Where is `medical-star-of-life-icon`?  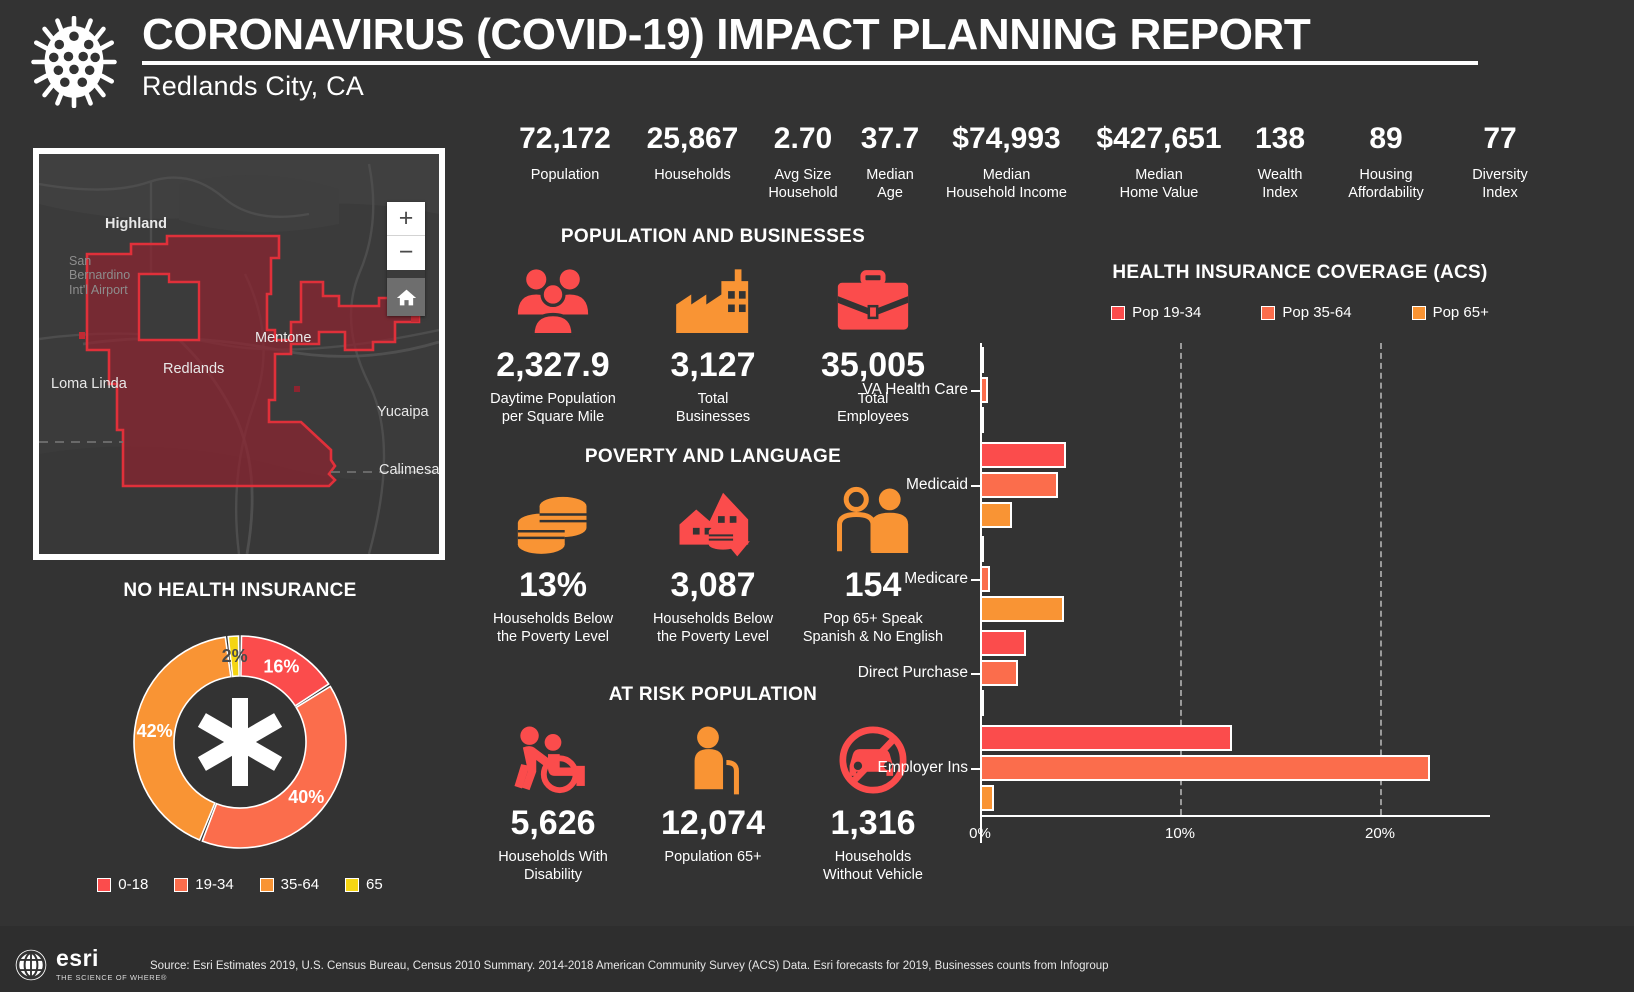 medical-star-of-life-icon is located at coordinates (240, 742).